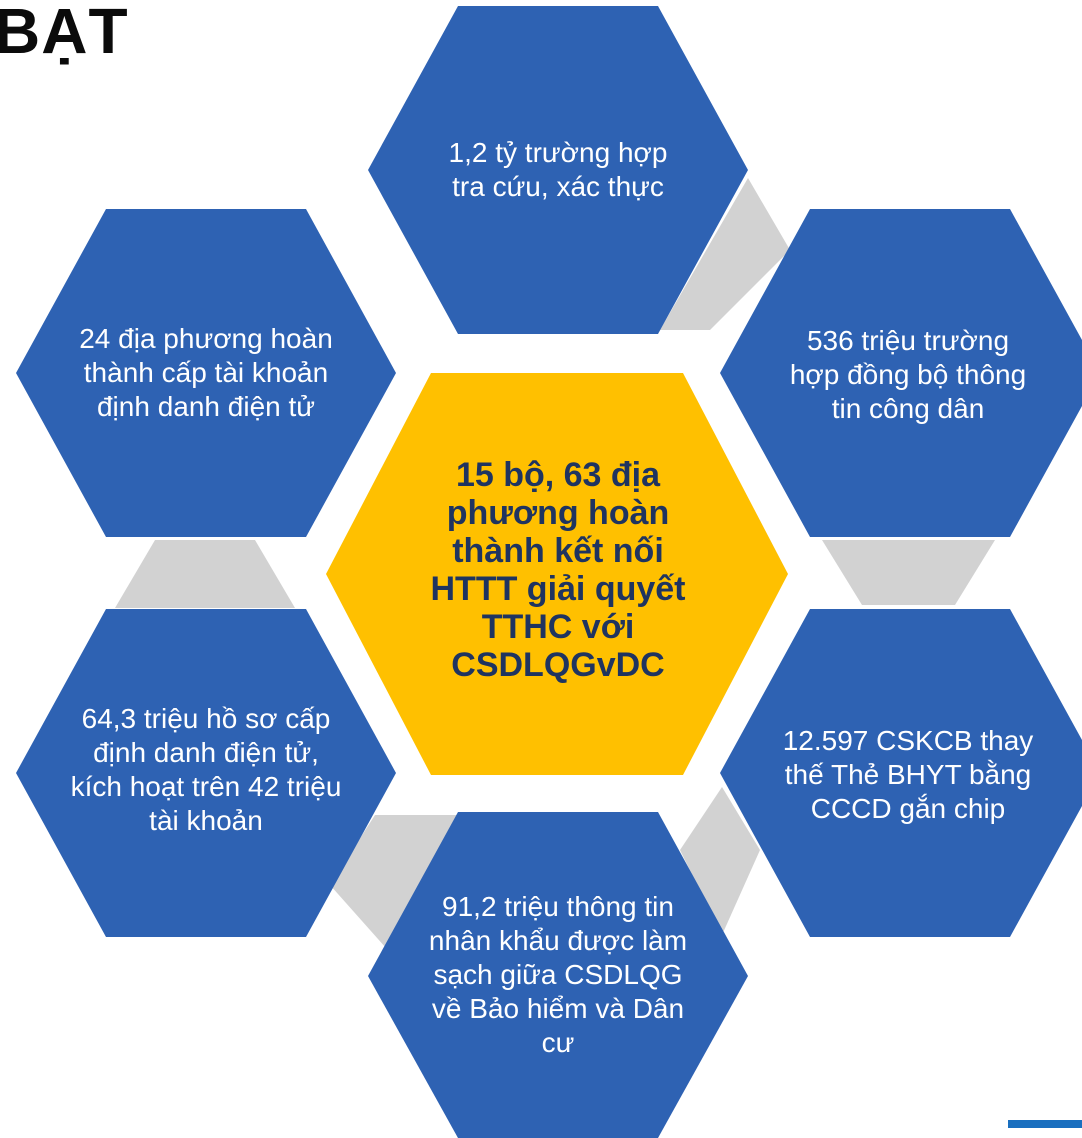 The width and height of the screenshot is (1082, 1138). I want to click on hexagon-lower-left, so click(206, 773).